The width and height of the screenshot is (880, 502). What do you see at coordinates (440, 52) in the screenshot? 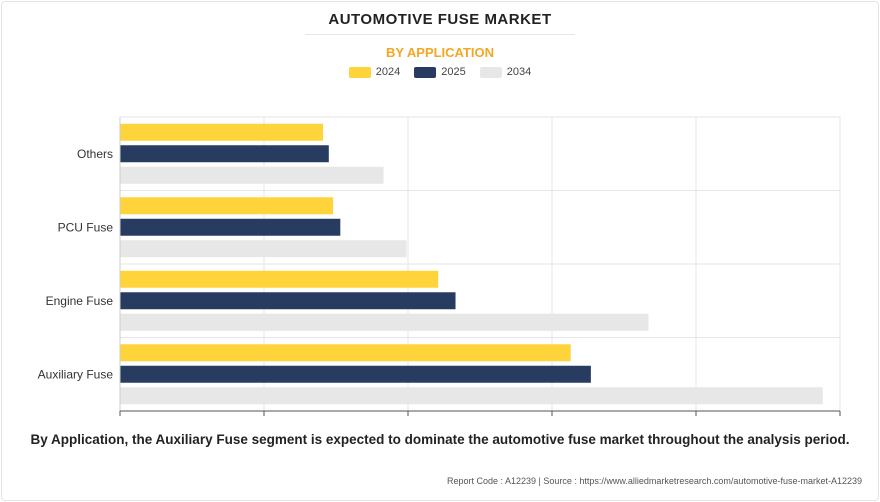
I see `chart-subtitle: BY APPLICATION` at bounding box center [440, 52].